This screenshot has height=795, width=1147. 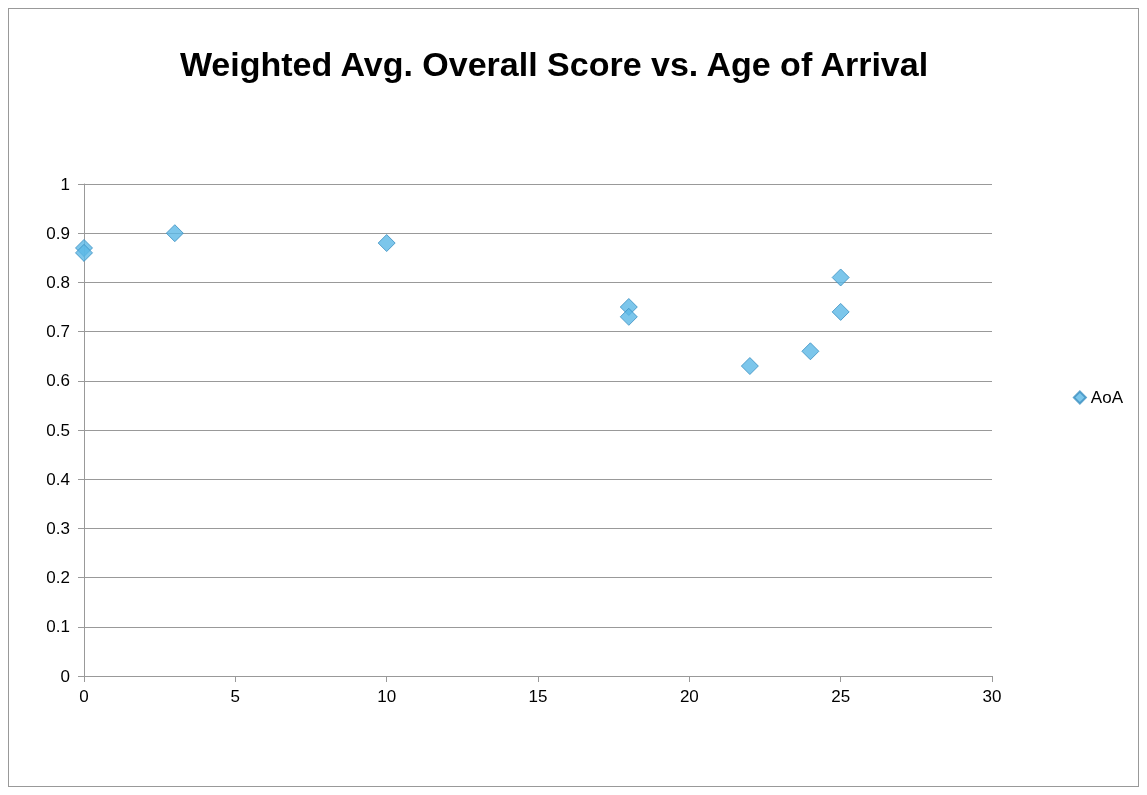 I want to click on y-tick-label: 0.8, so click(x=58, y=282).